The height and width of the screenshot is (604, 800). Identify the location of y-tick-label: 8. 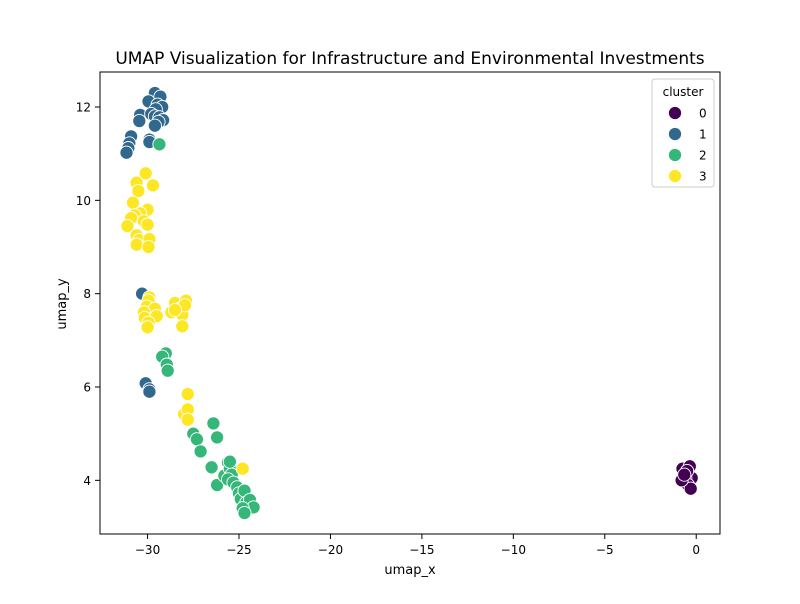
(87, 294).